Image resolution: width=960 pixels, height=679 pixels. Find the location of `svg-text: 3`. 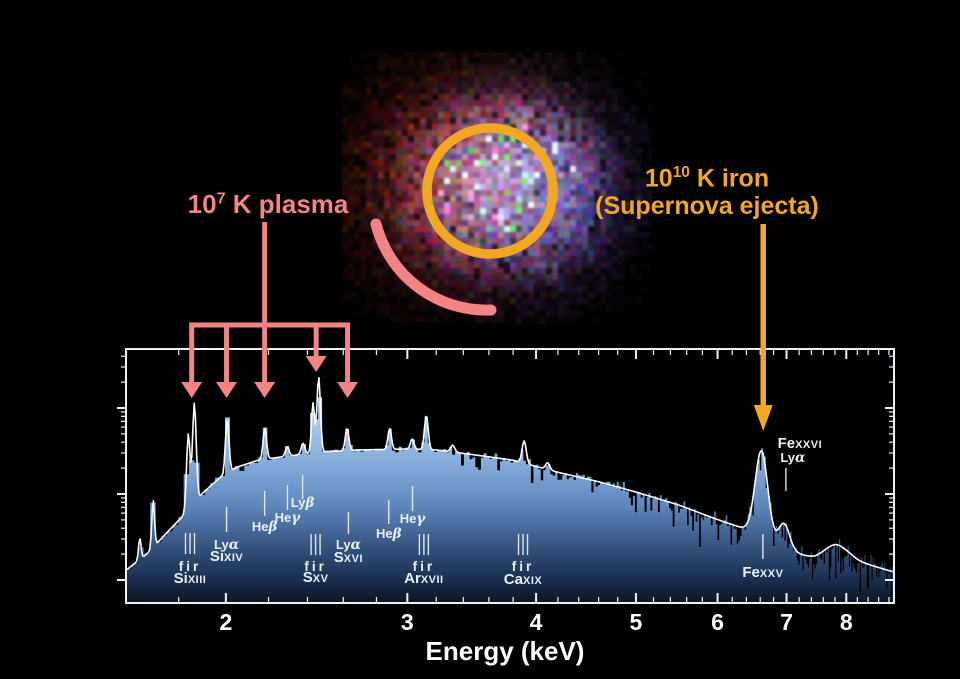

svg-text: 3 is located at coordinates (407, 622).